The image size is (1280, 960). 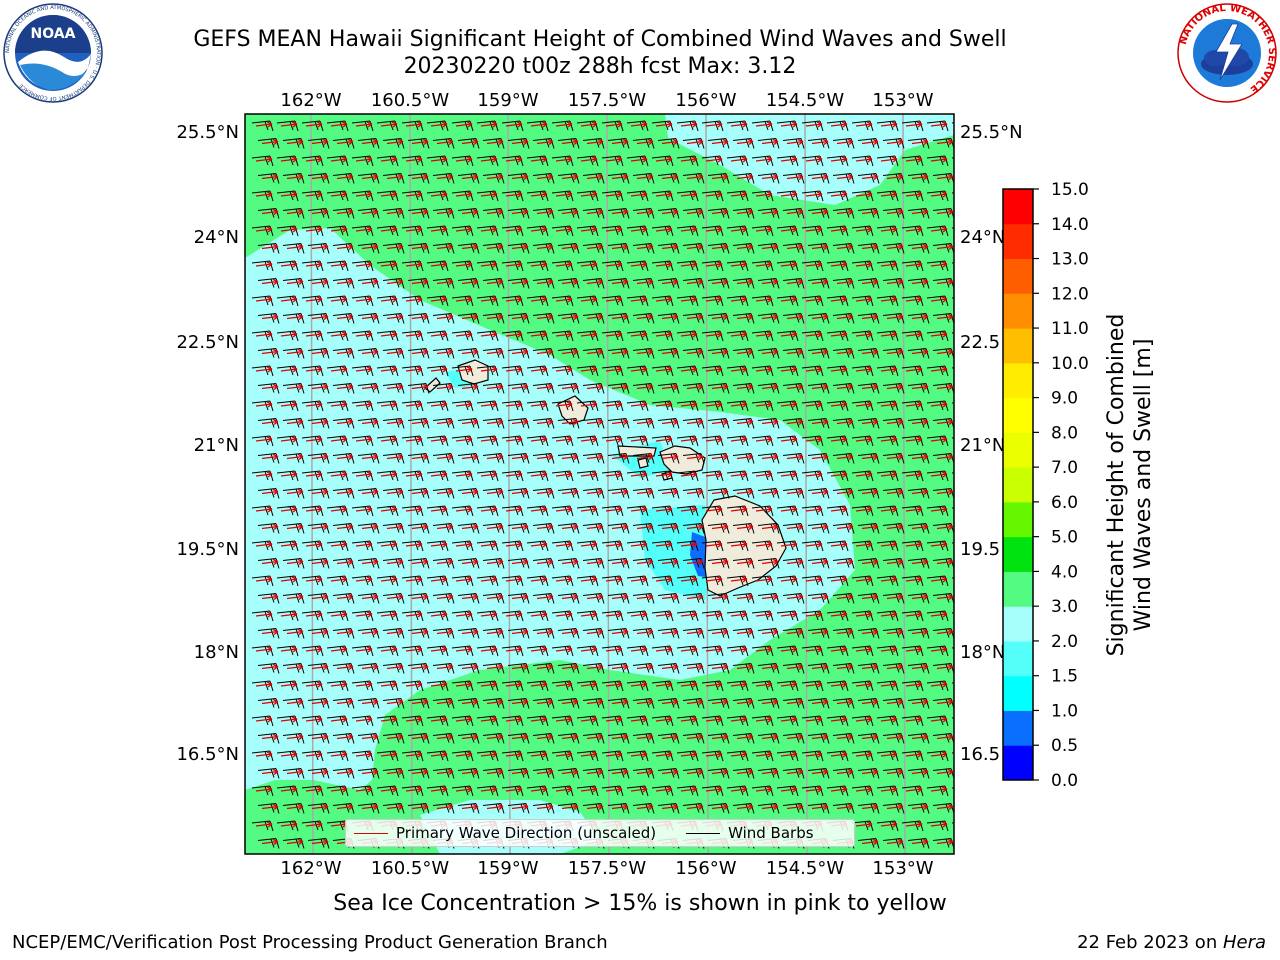 I want to click on lon-label-top: 162°W, so click(x=310, y=100).